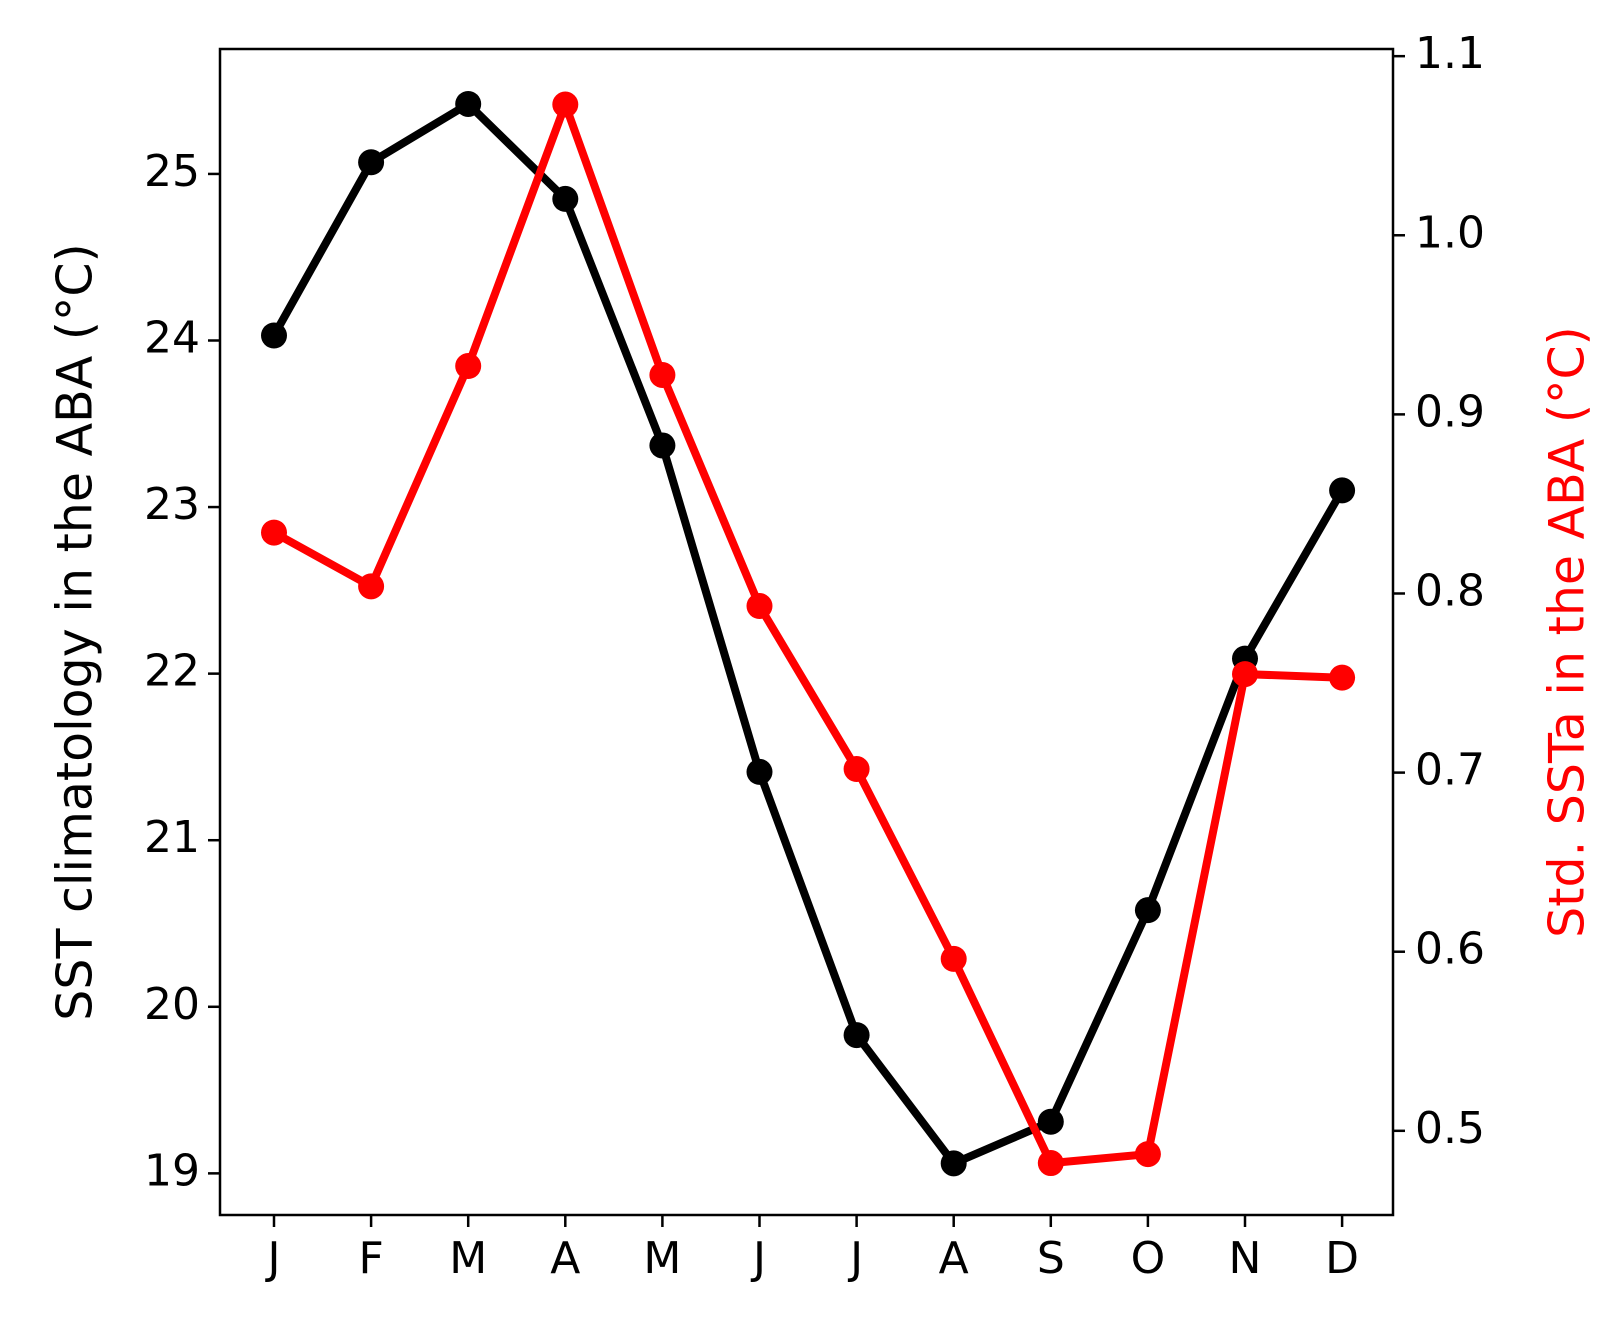 The height and width of the screenshot is (1328, 1617). Describe the element at coordinates (172, 338) in the screenshot. I see `left-y-tick-label: 24` at that location.